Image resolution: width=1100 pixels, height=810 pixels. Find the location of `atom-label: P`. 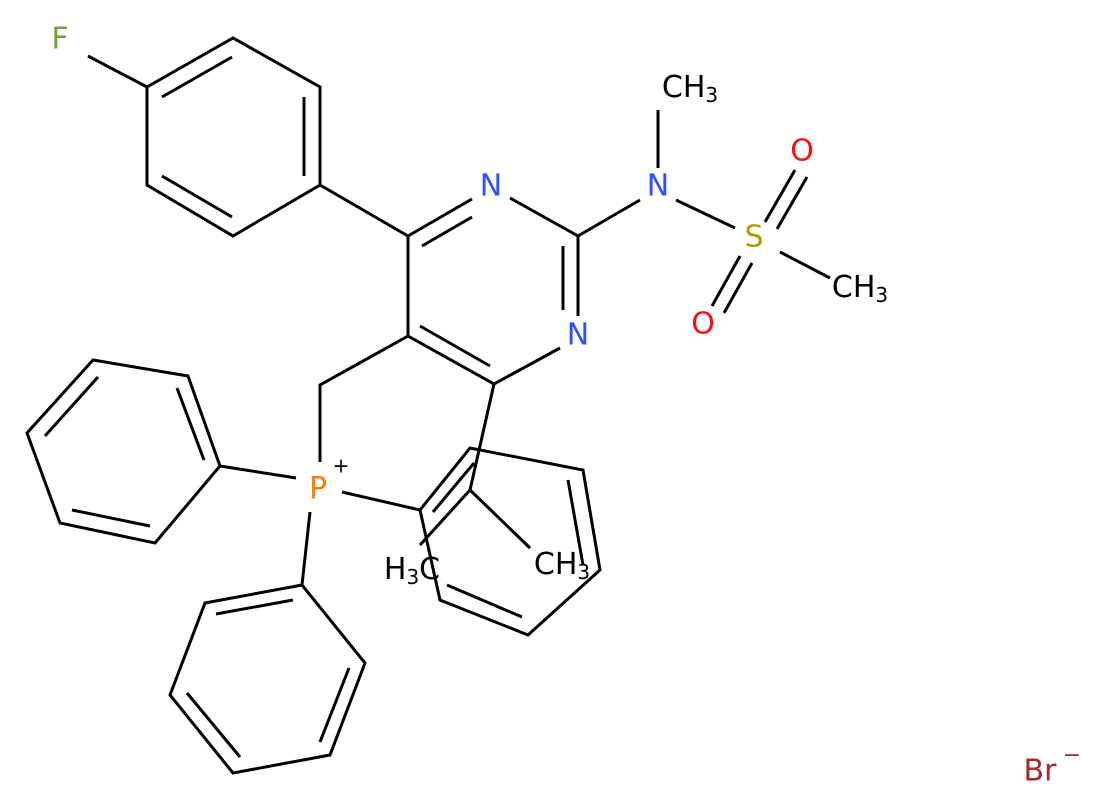

atom-label: P is located at coordinates (318, 489).